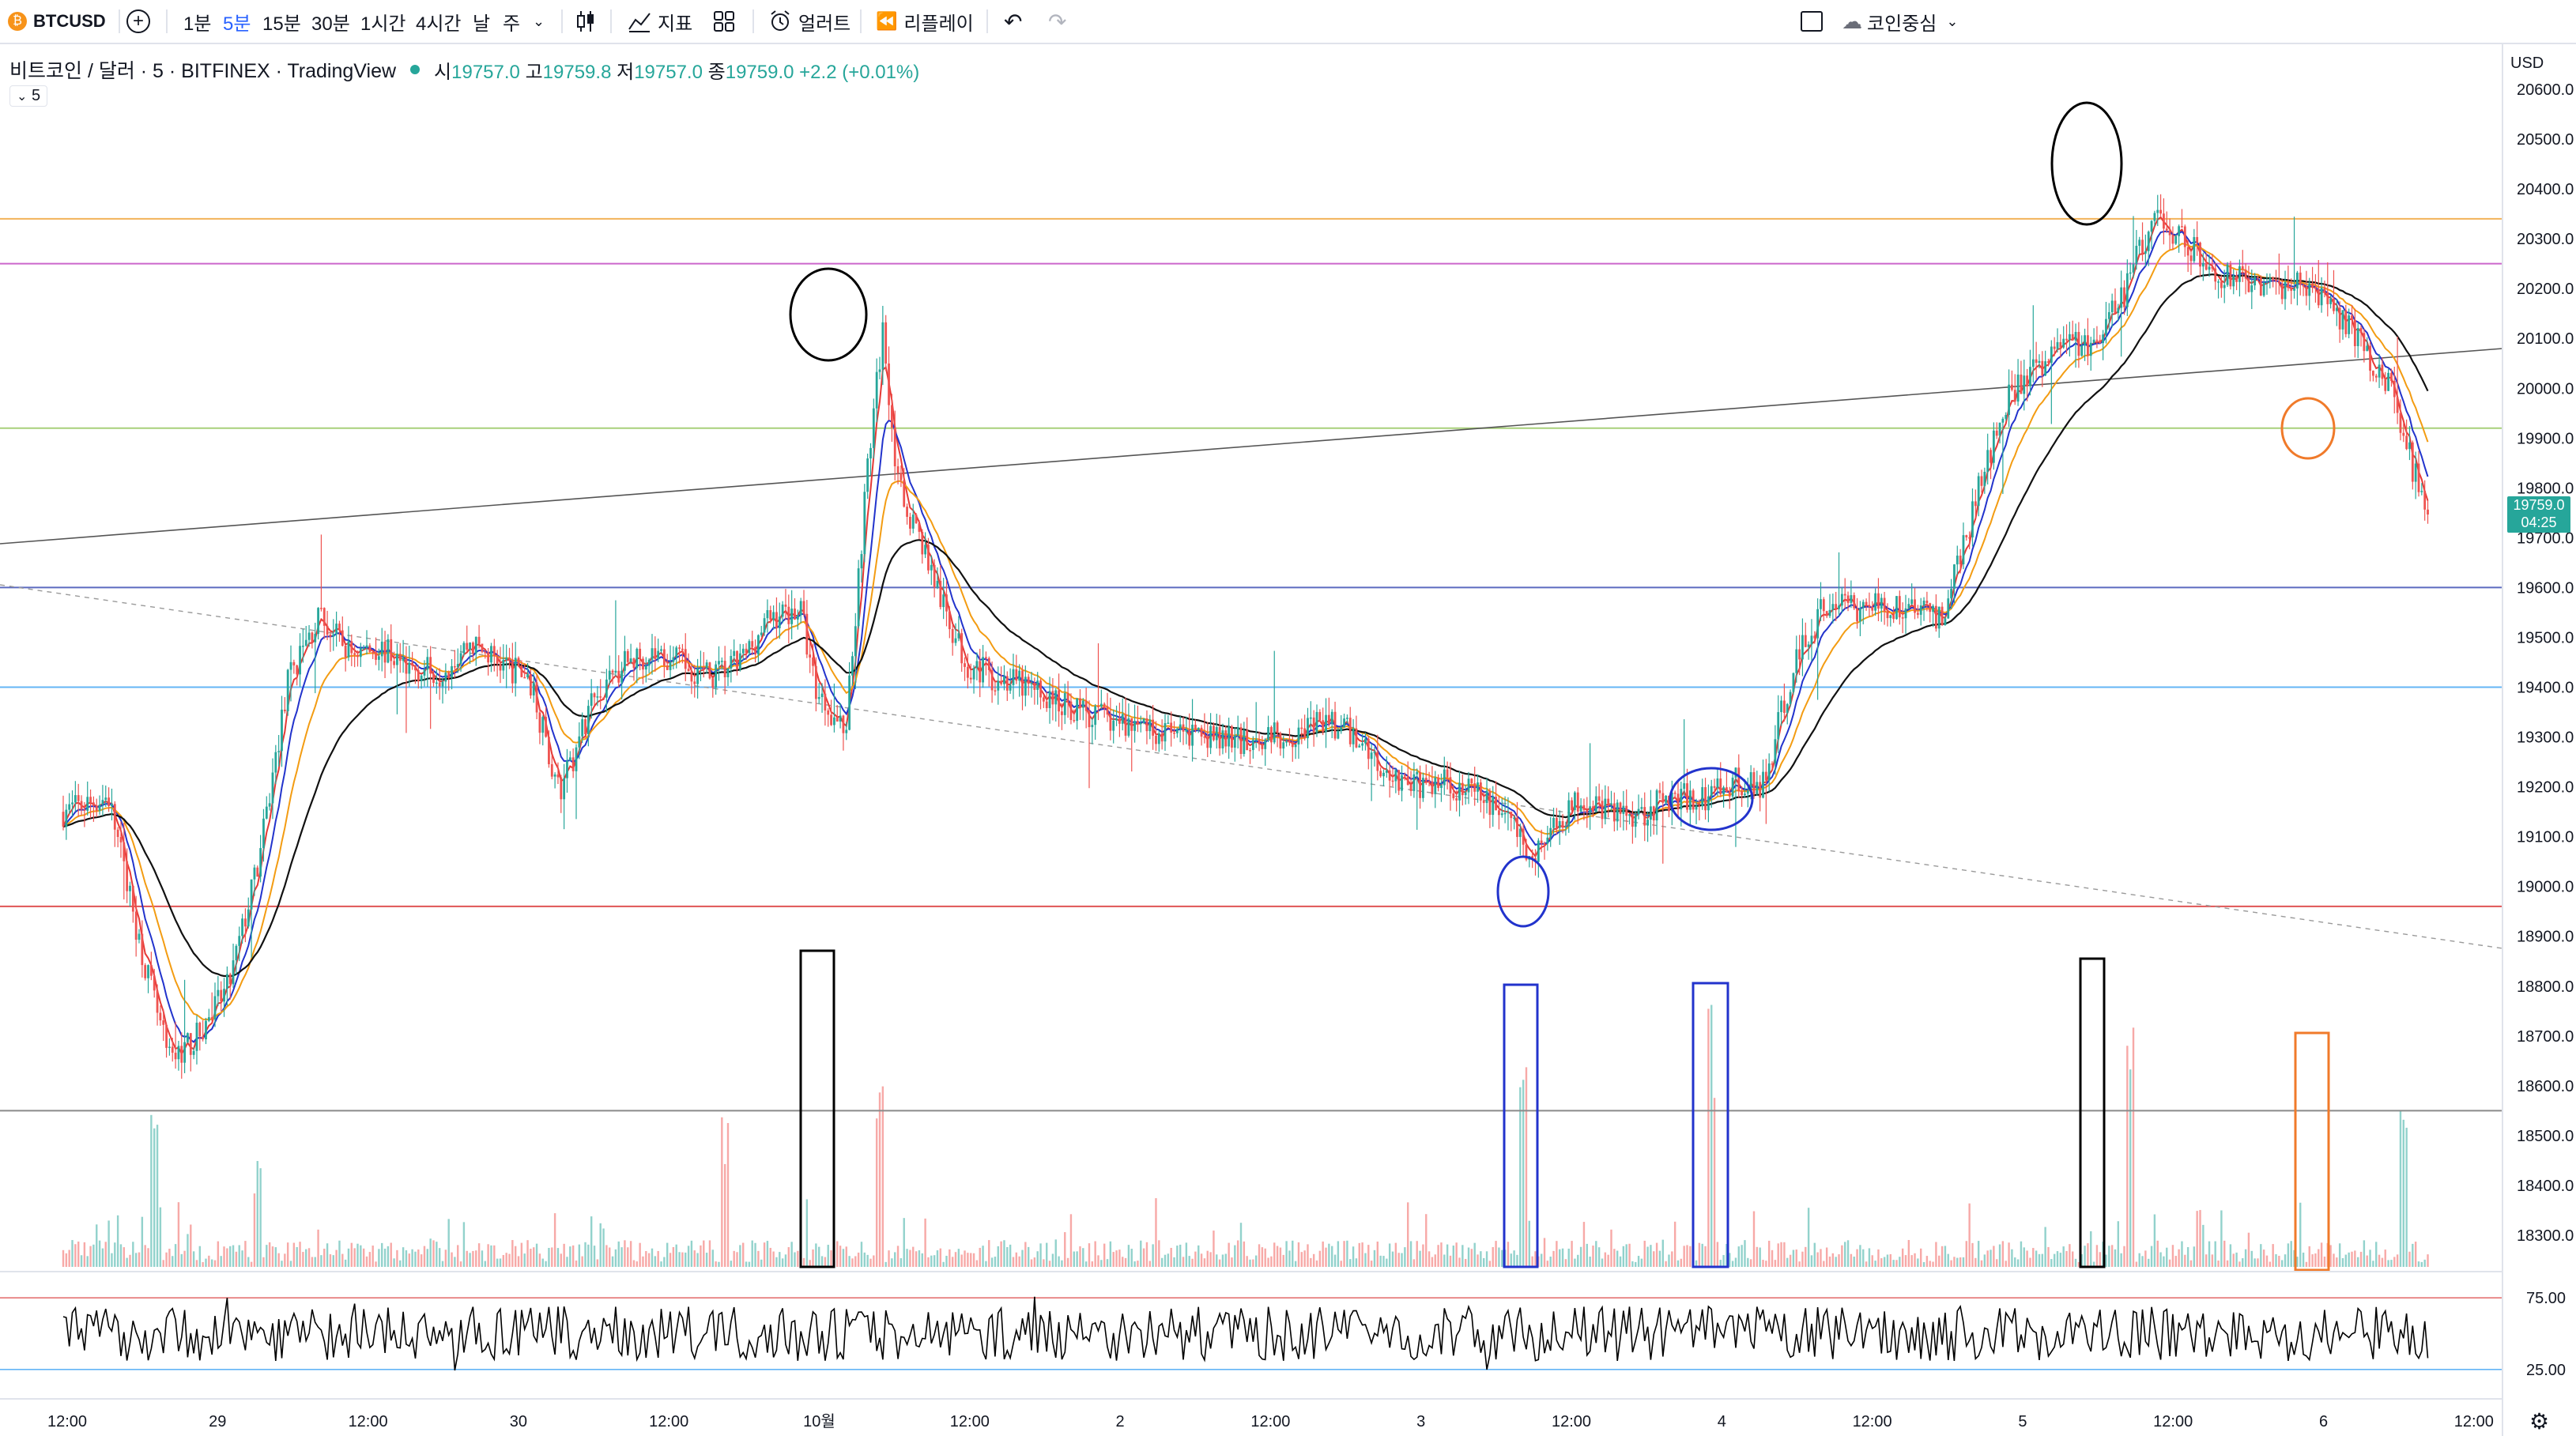  What do you see at coordinates (925, 21) in the screenshot?
I see `replay-button: ⏪ 리플레이` at bounding box center [925, 21].